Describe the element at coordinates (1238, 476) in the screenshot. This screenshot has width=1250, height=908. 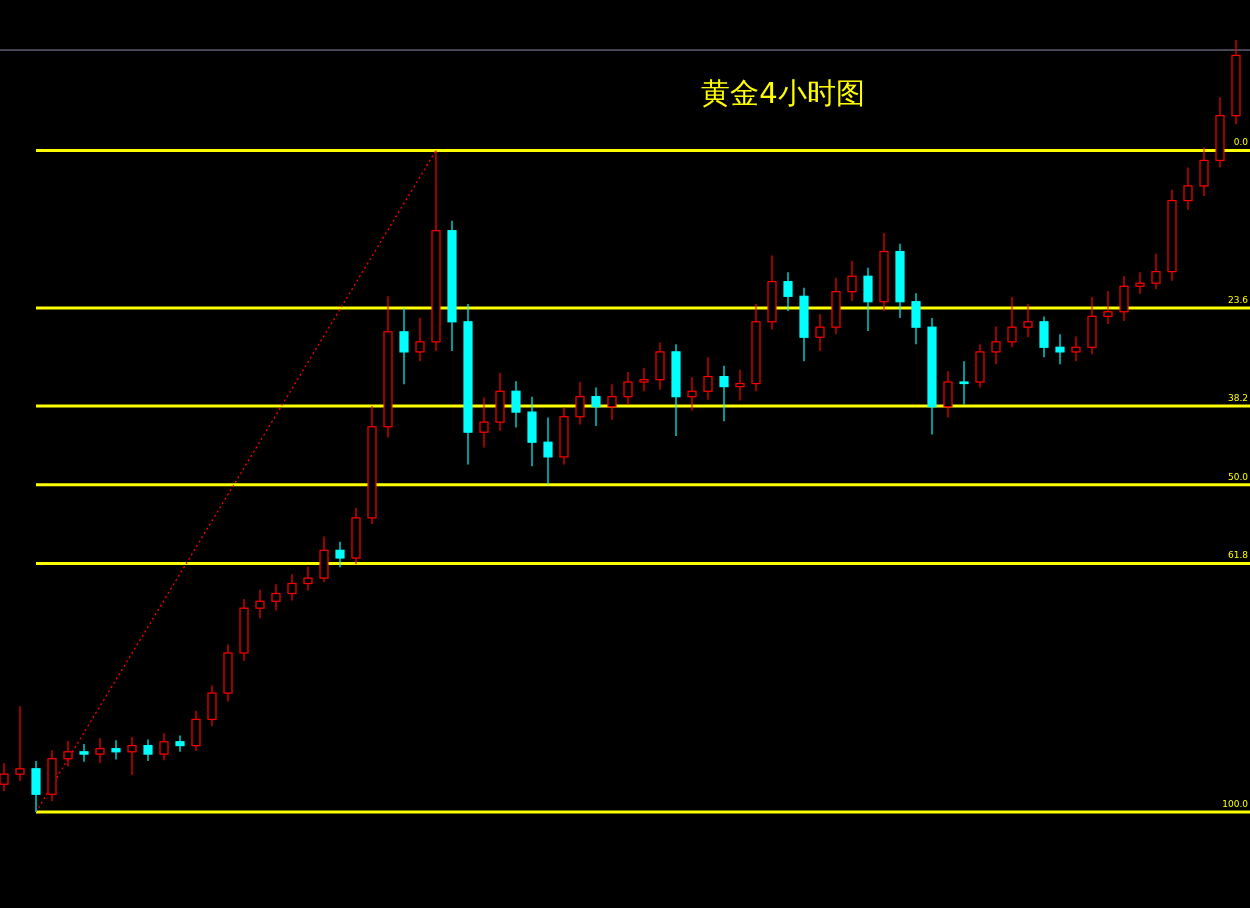
I see `annotation: 50.0` at that location.